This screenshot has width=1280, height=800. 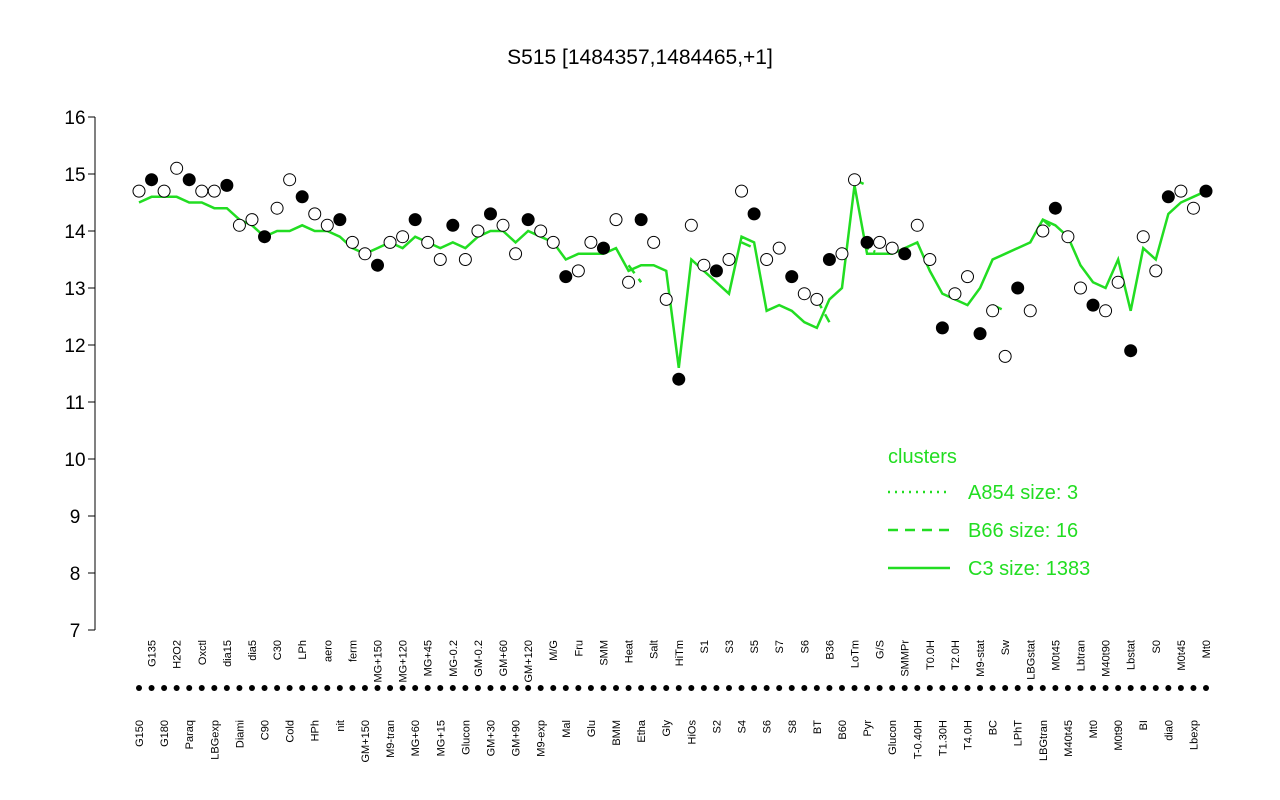 What do you see at coordinates (931, 655) in the screenshot?
I see `x-tick-label: T0.0H` at bounding box center [931, 655].